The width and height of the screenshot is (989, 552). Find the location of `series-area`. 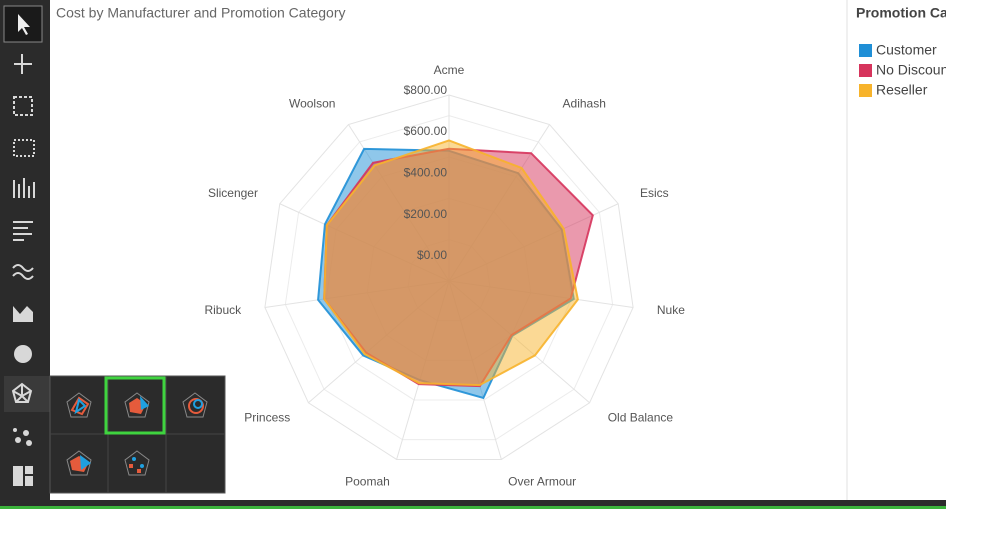

series-area is located at coordinates (451, 263).